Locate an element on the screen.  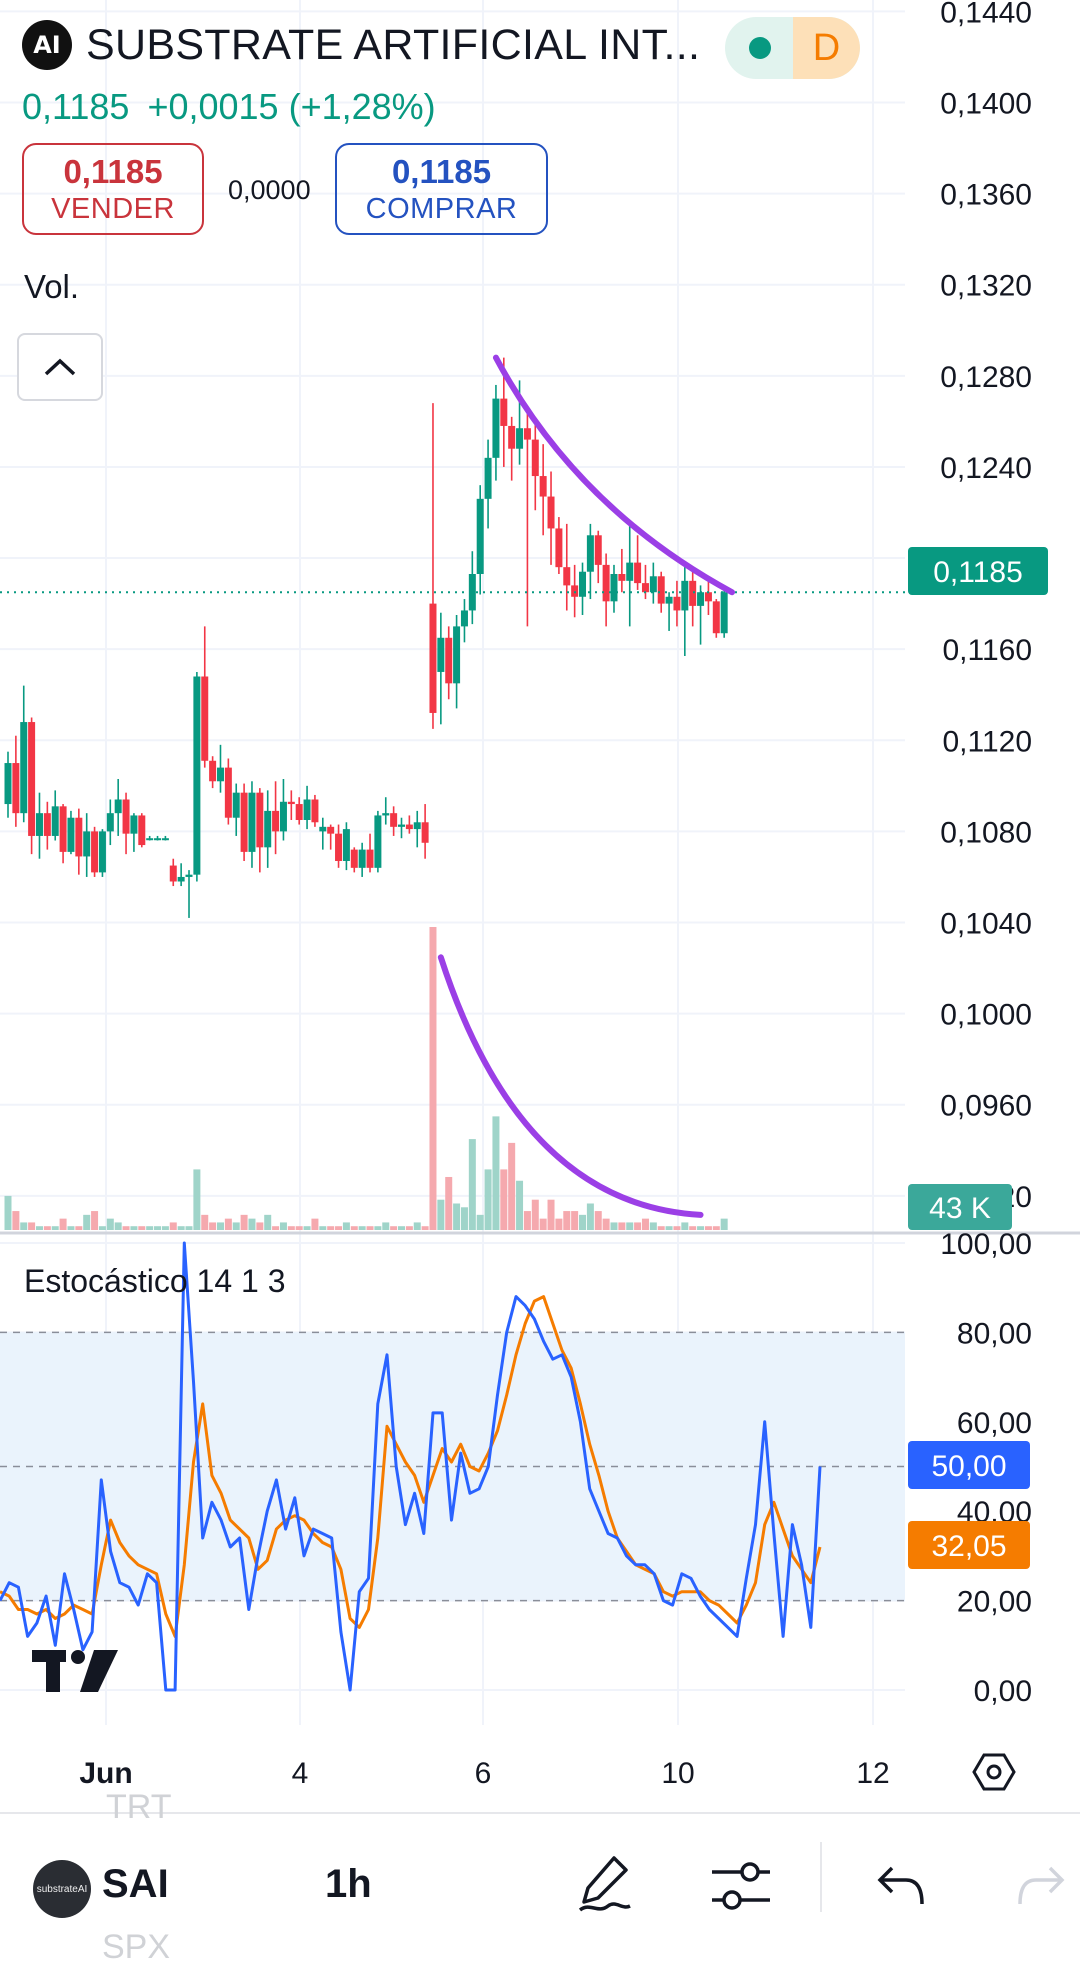
time-axis: Jun 4 6 10 12 is located at coordinates (484, 1773).